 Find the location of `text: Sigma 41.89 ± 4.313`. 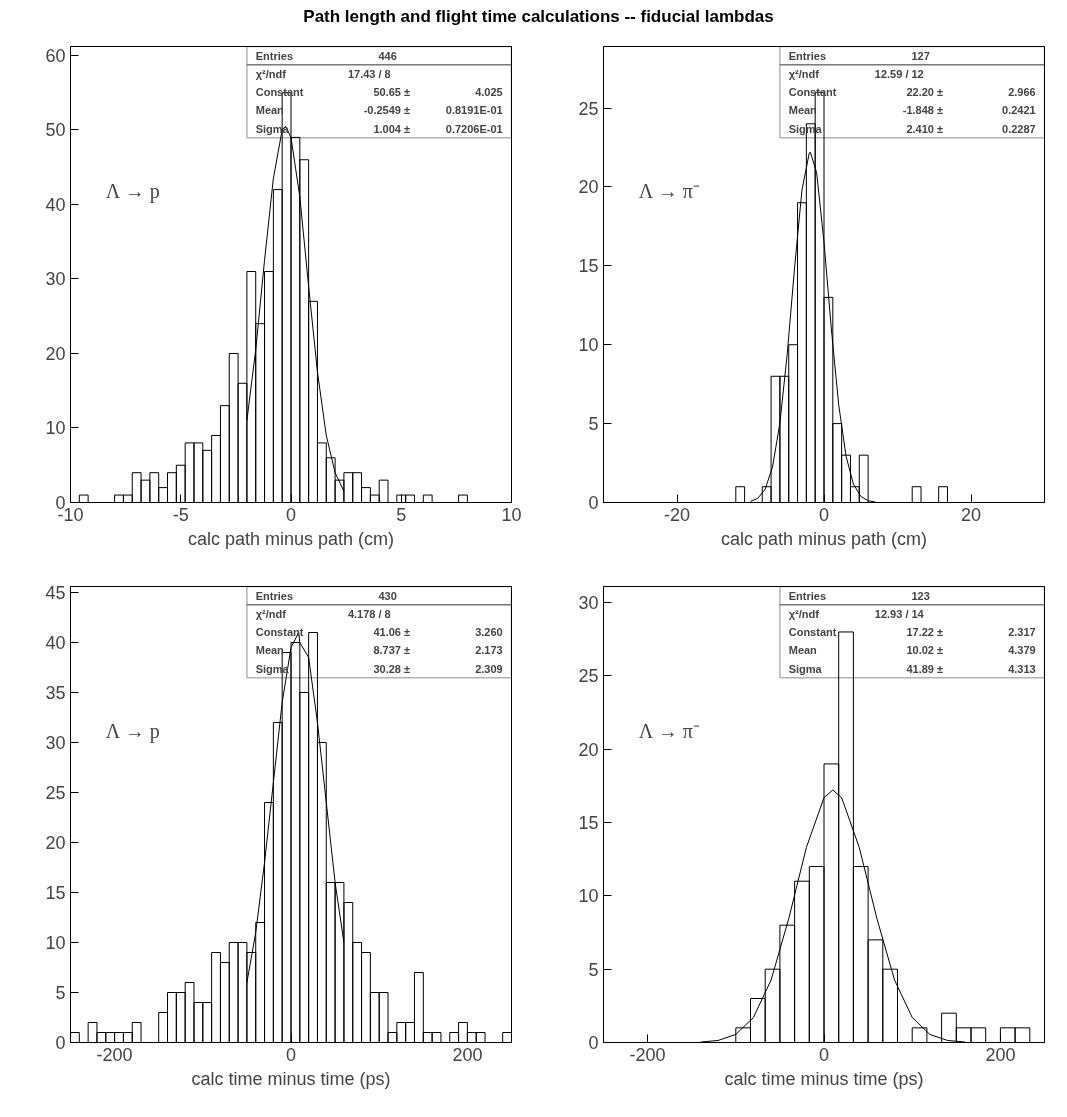

text: Sigma 41.89 ± 4.313 is located at coordinates (912, 668).